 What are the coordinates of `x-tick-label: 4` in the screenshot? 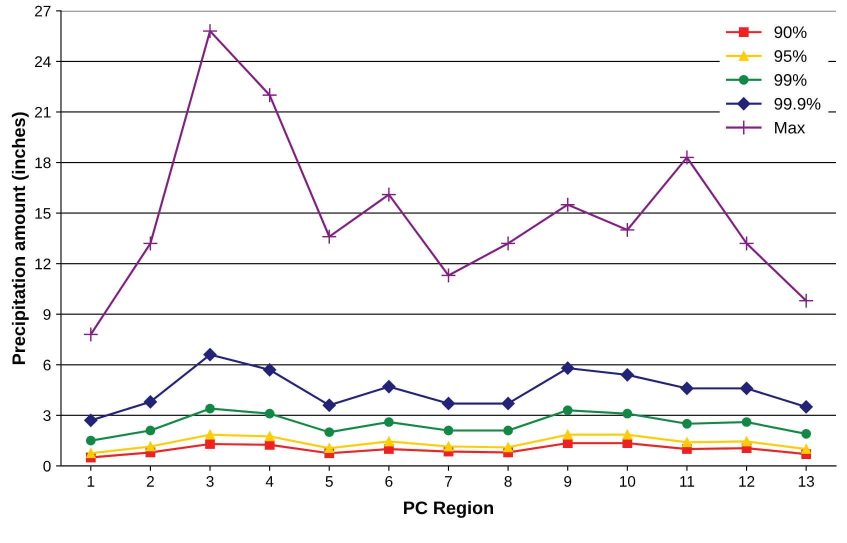 It's located at (270, 481).